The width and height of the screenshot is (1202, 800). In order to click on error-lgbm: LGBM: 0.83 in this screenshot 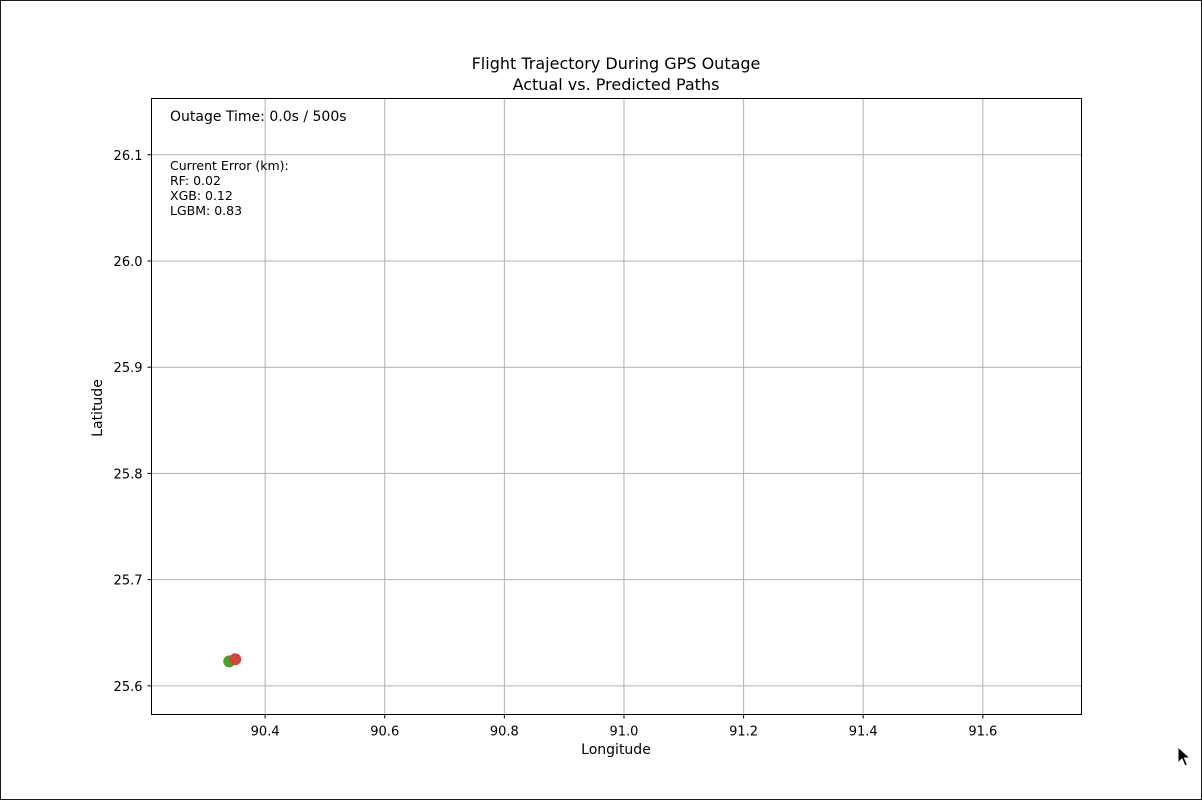, I will do `click(206, 210)`.